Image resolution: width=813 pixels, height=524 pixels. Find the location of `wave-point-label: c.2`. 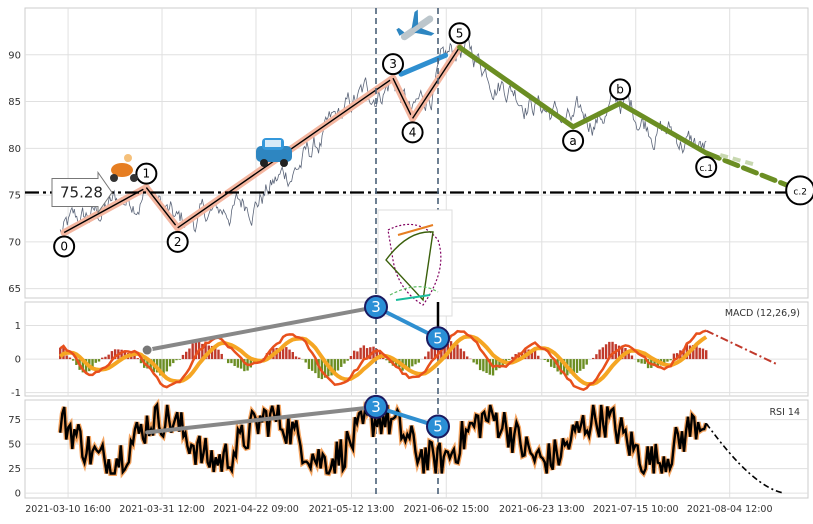

wave-point-label: c.2 is located at coordinates (800, 192).